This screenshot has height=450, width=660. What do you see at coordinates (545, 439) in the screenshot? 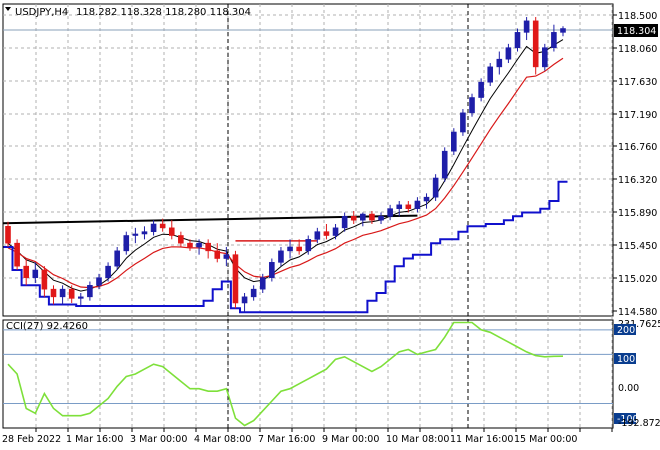
I see `time-label: 15 Mar 00:00` at bounding box center [545, 439].